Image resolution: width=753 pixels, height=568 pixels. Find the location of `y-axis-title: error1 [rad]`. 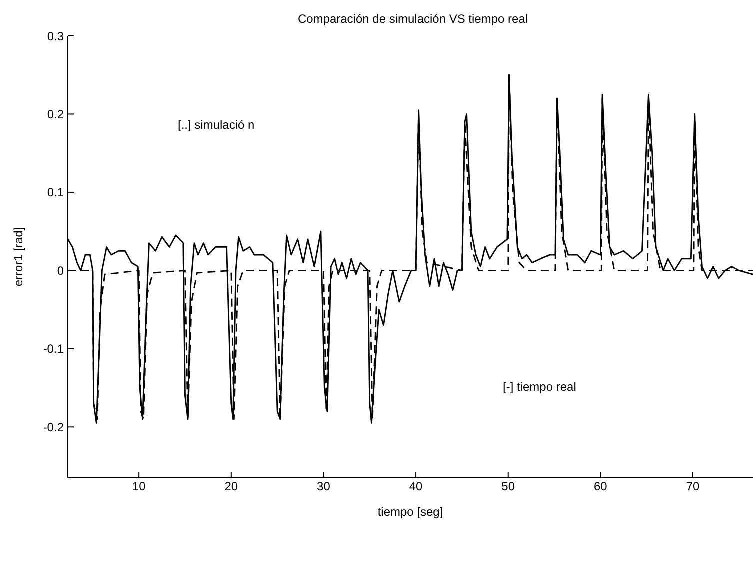

y-axis-title: error1 [rad] is located at coordinates (18, 257).